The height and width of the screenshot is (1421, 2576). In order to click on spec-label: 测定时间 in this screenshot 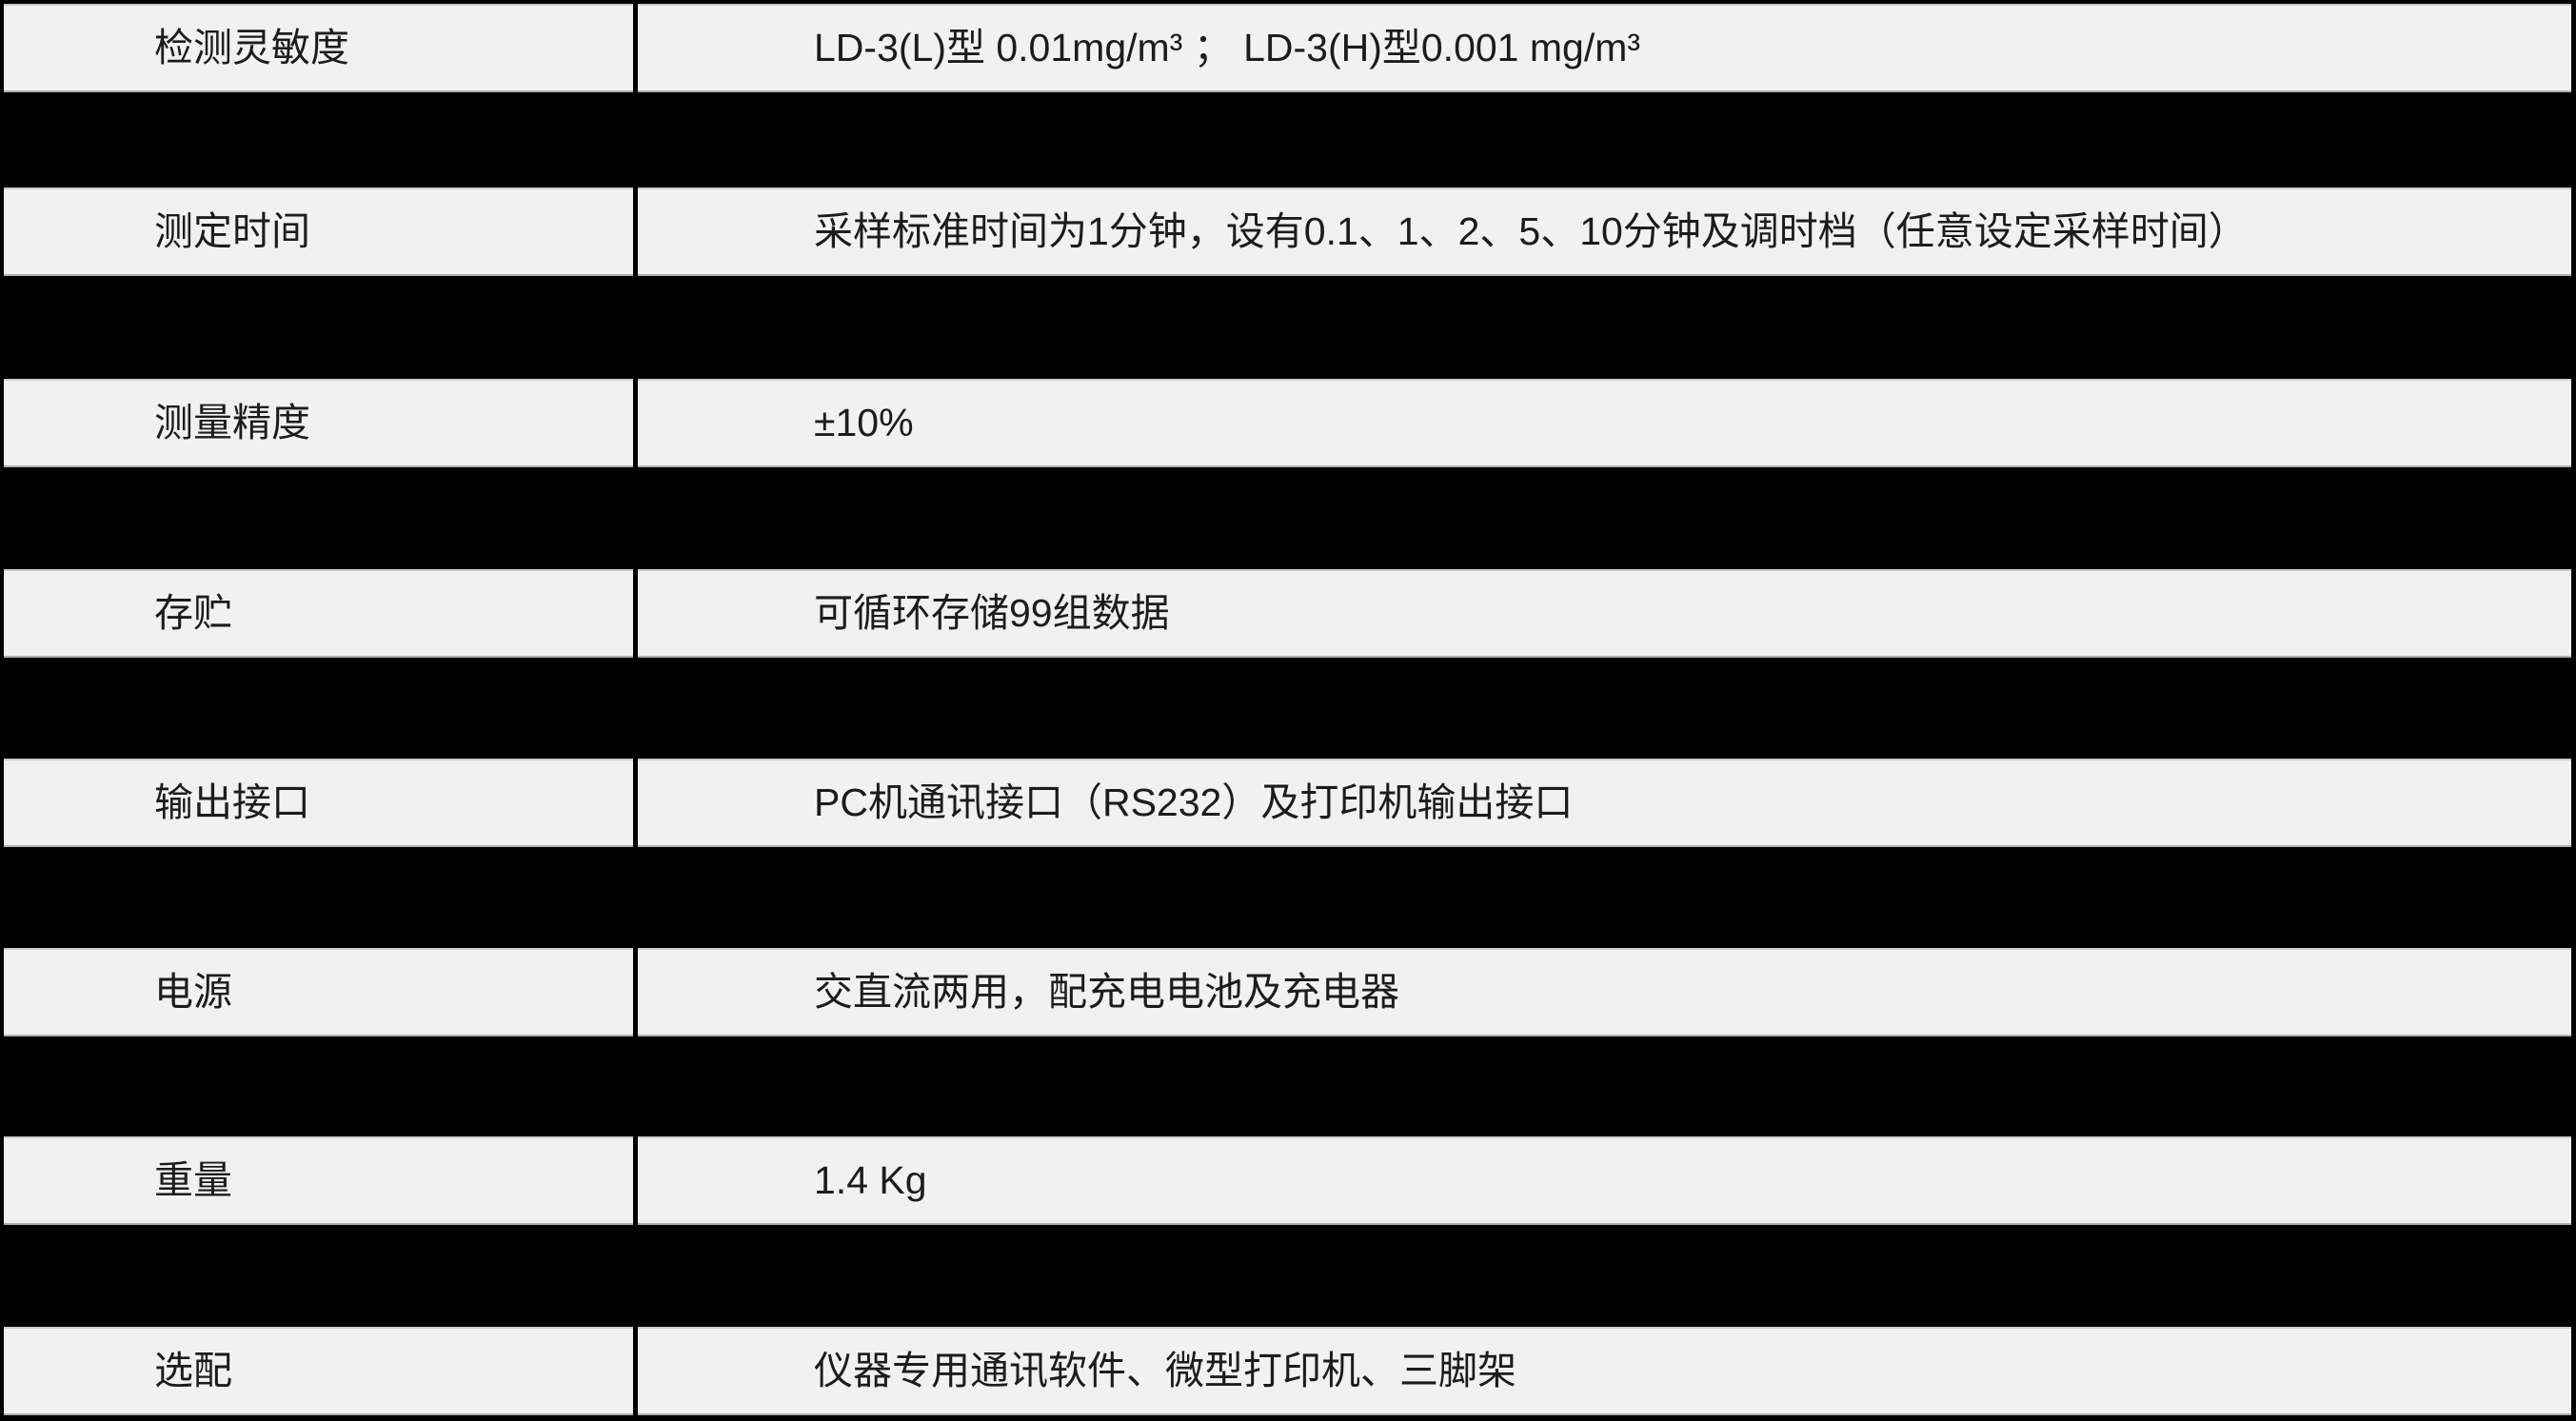, I will do `click(318, 231)`.